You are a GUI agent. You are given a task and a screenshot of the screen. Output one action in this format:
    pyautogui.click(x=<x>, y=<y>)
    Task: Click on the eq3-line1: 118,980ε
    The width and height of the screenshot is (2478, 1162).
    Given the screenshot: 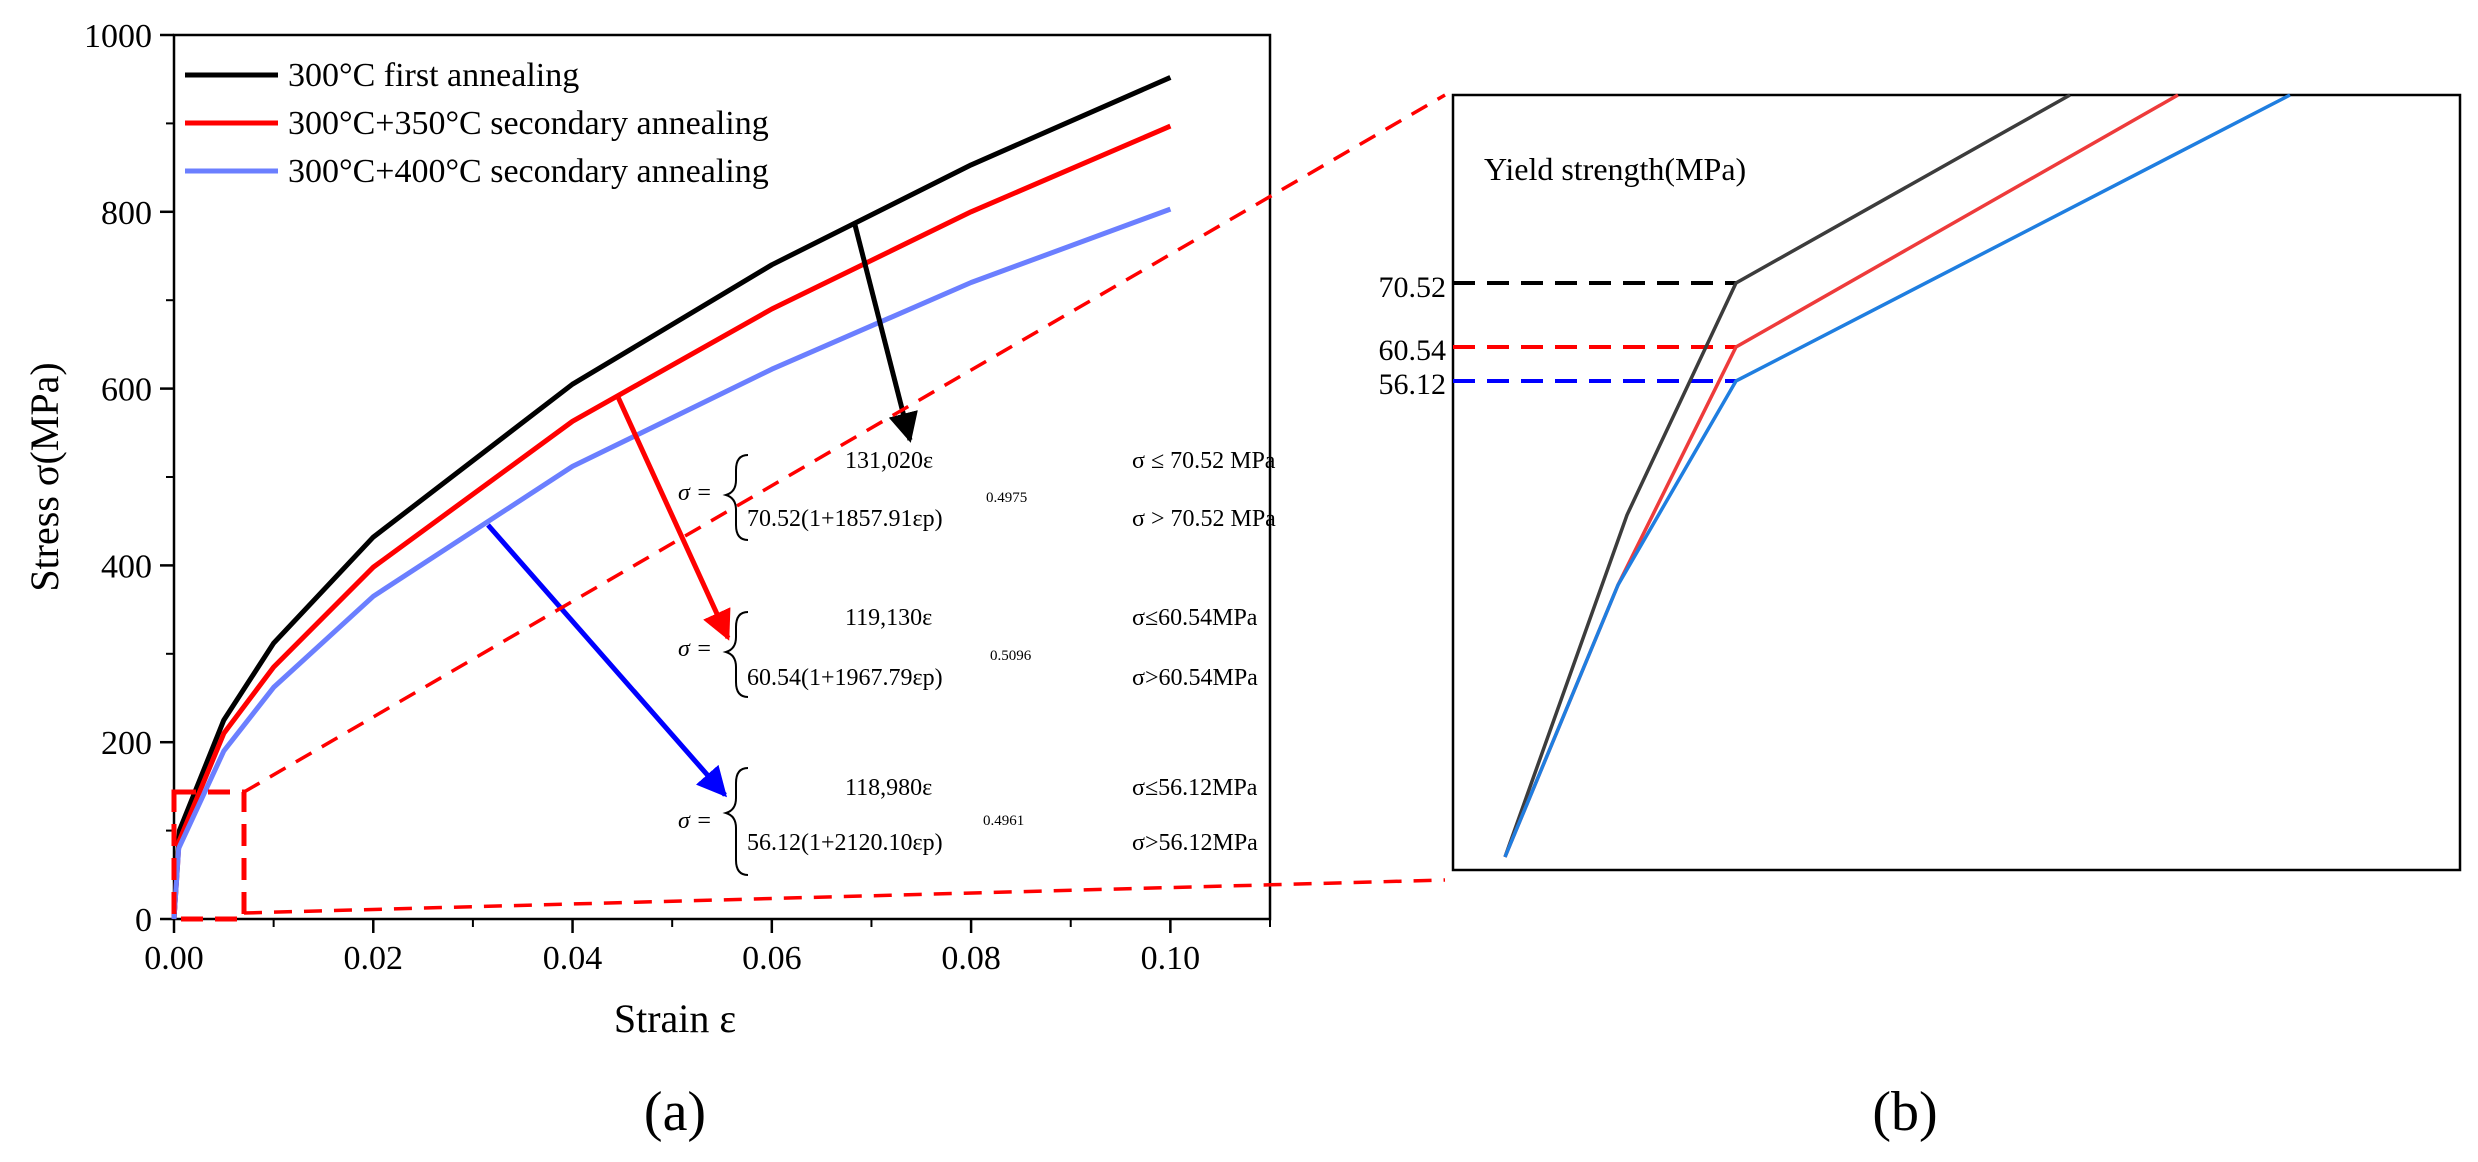 What is the action you would take?
    pyautogui.click(x=888, y=788)
    